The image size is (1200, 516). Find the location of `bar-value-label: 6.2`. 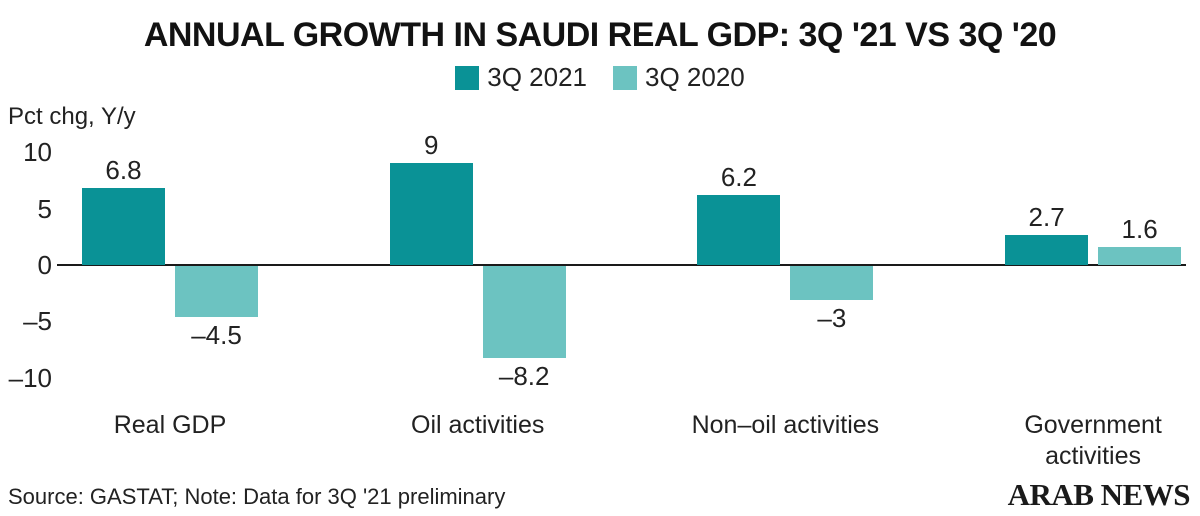

bar-value-label: 6.2 is located at coordinates (738, 177).